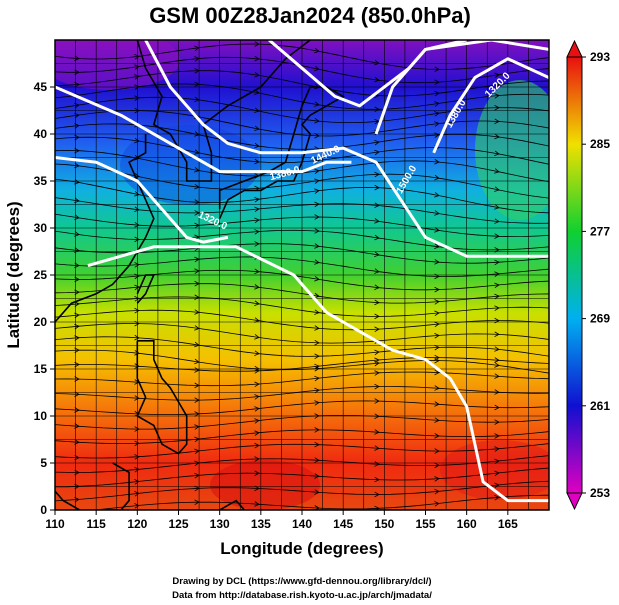  I want to click on x-tick-label: 150, so click(384, 524).